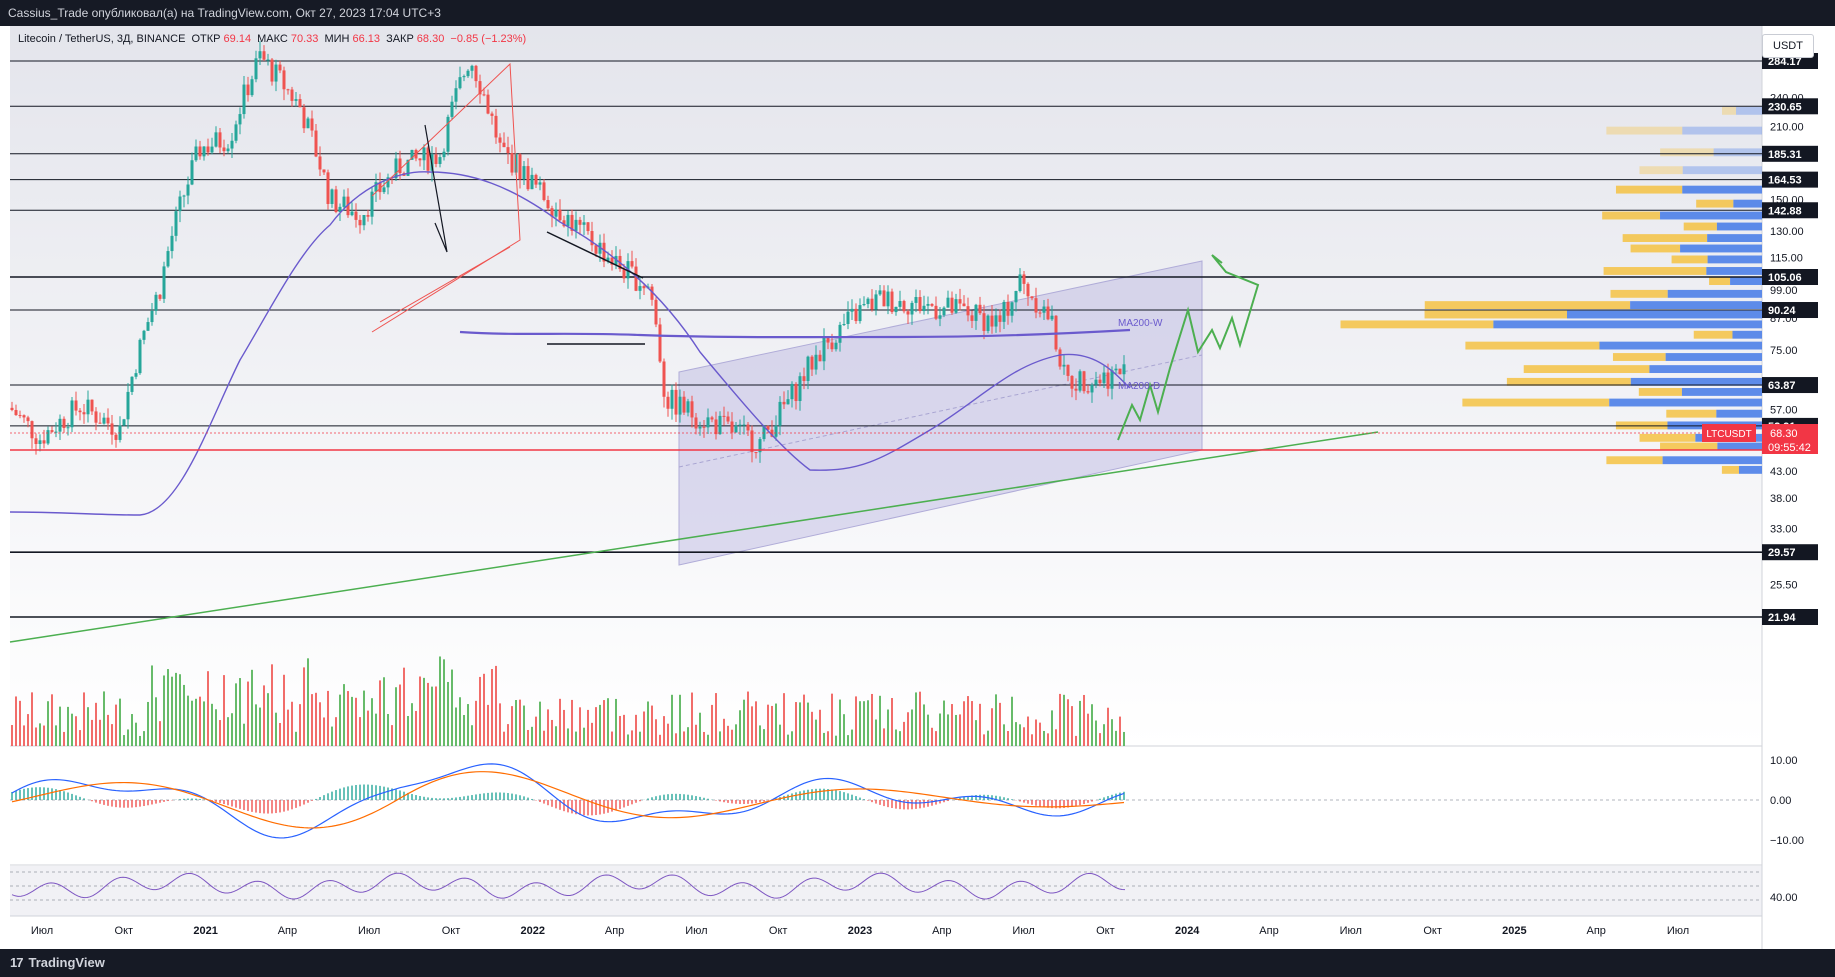  I want to click on legend-open: 69.14, so click(237, 39).